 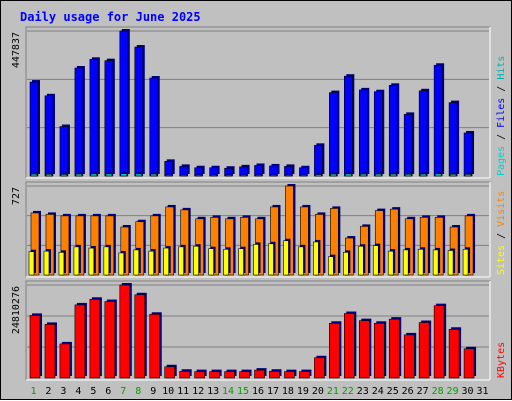 I want to click on x-tick-label: 19, so click(x=303, y=391).